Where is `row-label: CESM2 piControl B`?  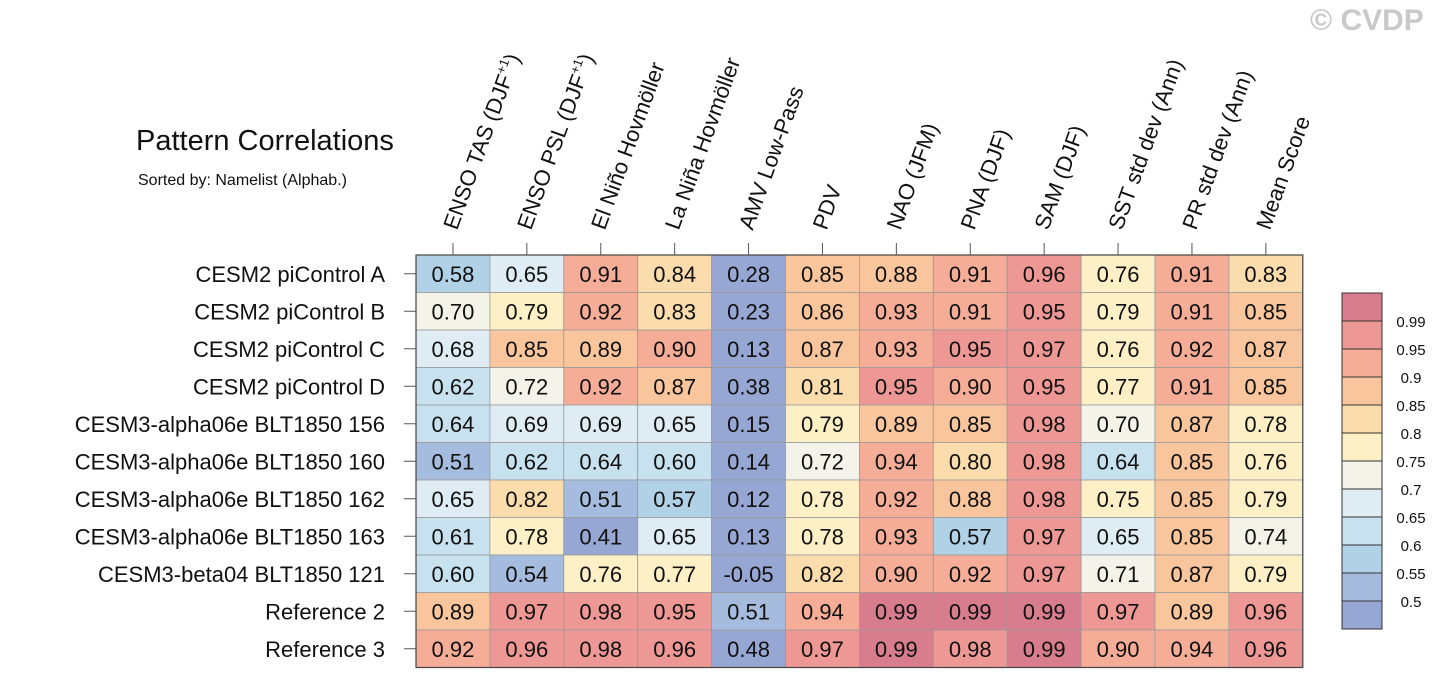 row-label: CESM2 piControl B is located at coordinates (289, 311).